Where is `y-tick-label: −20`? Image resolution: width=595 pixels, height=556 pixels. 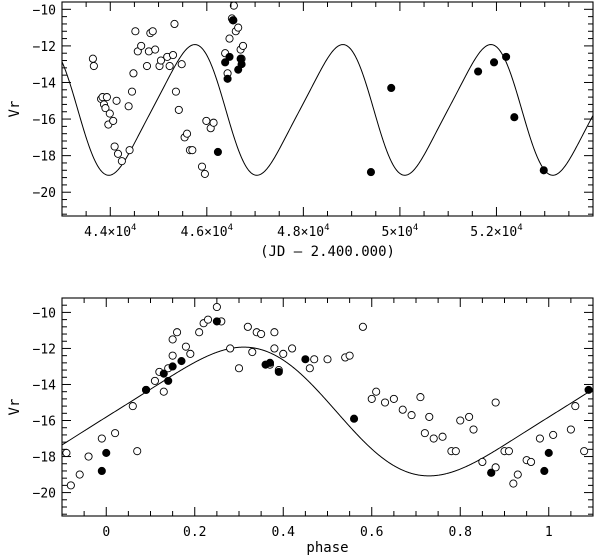 y-tick-label: −20 is located at coordinates (44, 494).